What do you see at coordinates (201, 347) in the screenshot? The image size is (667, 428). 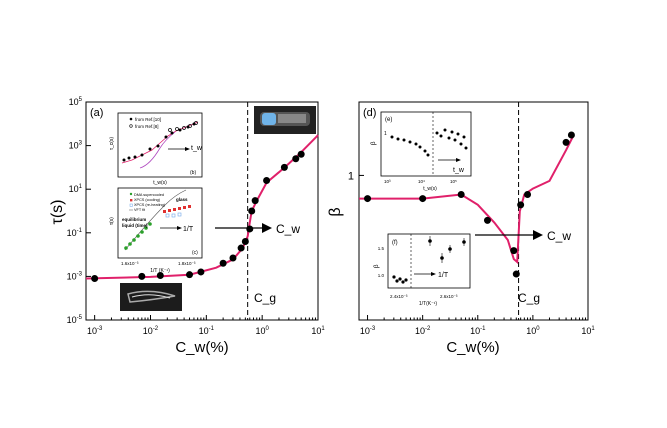 I see `left-xlabel: C_w(%)` at bounding box center [201, 347].